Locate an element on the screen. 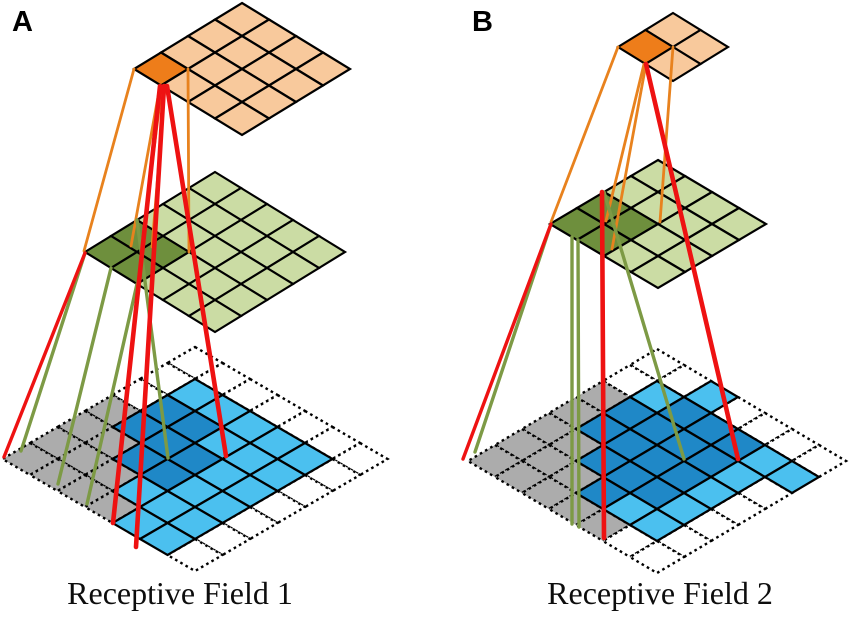 Image resolution: width=850 pixels, height=622 pixels. empty-input-cell is located at coordinates (657, 557).